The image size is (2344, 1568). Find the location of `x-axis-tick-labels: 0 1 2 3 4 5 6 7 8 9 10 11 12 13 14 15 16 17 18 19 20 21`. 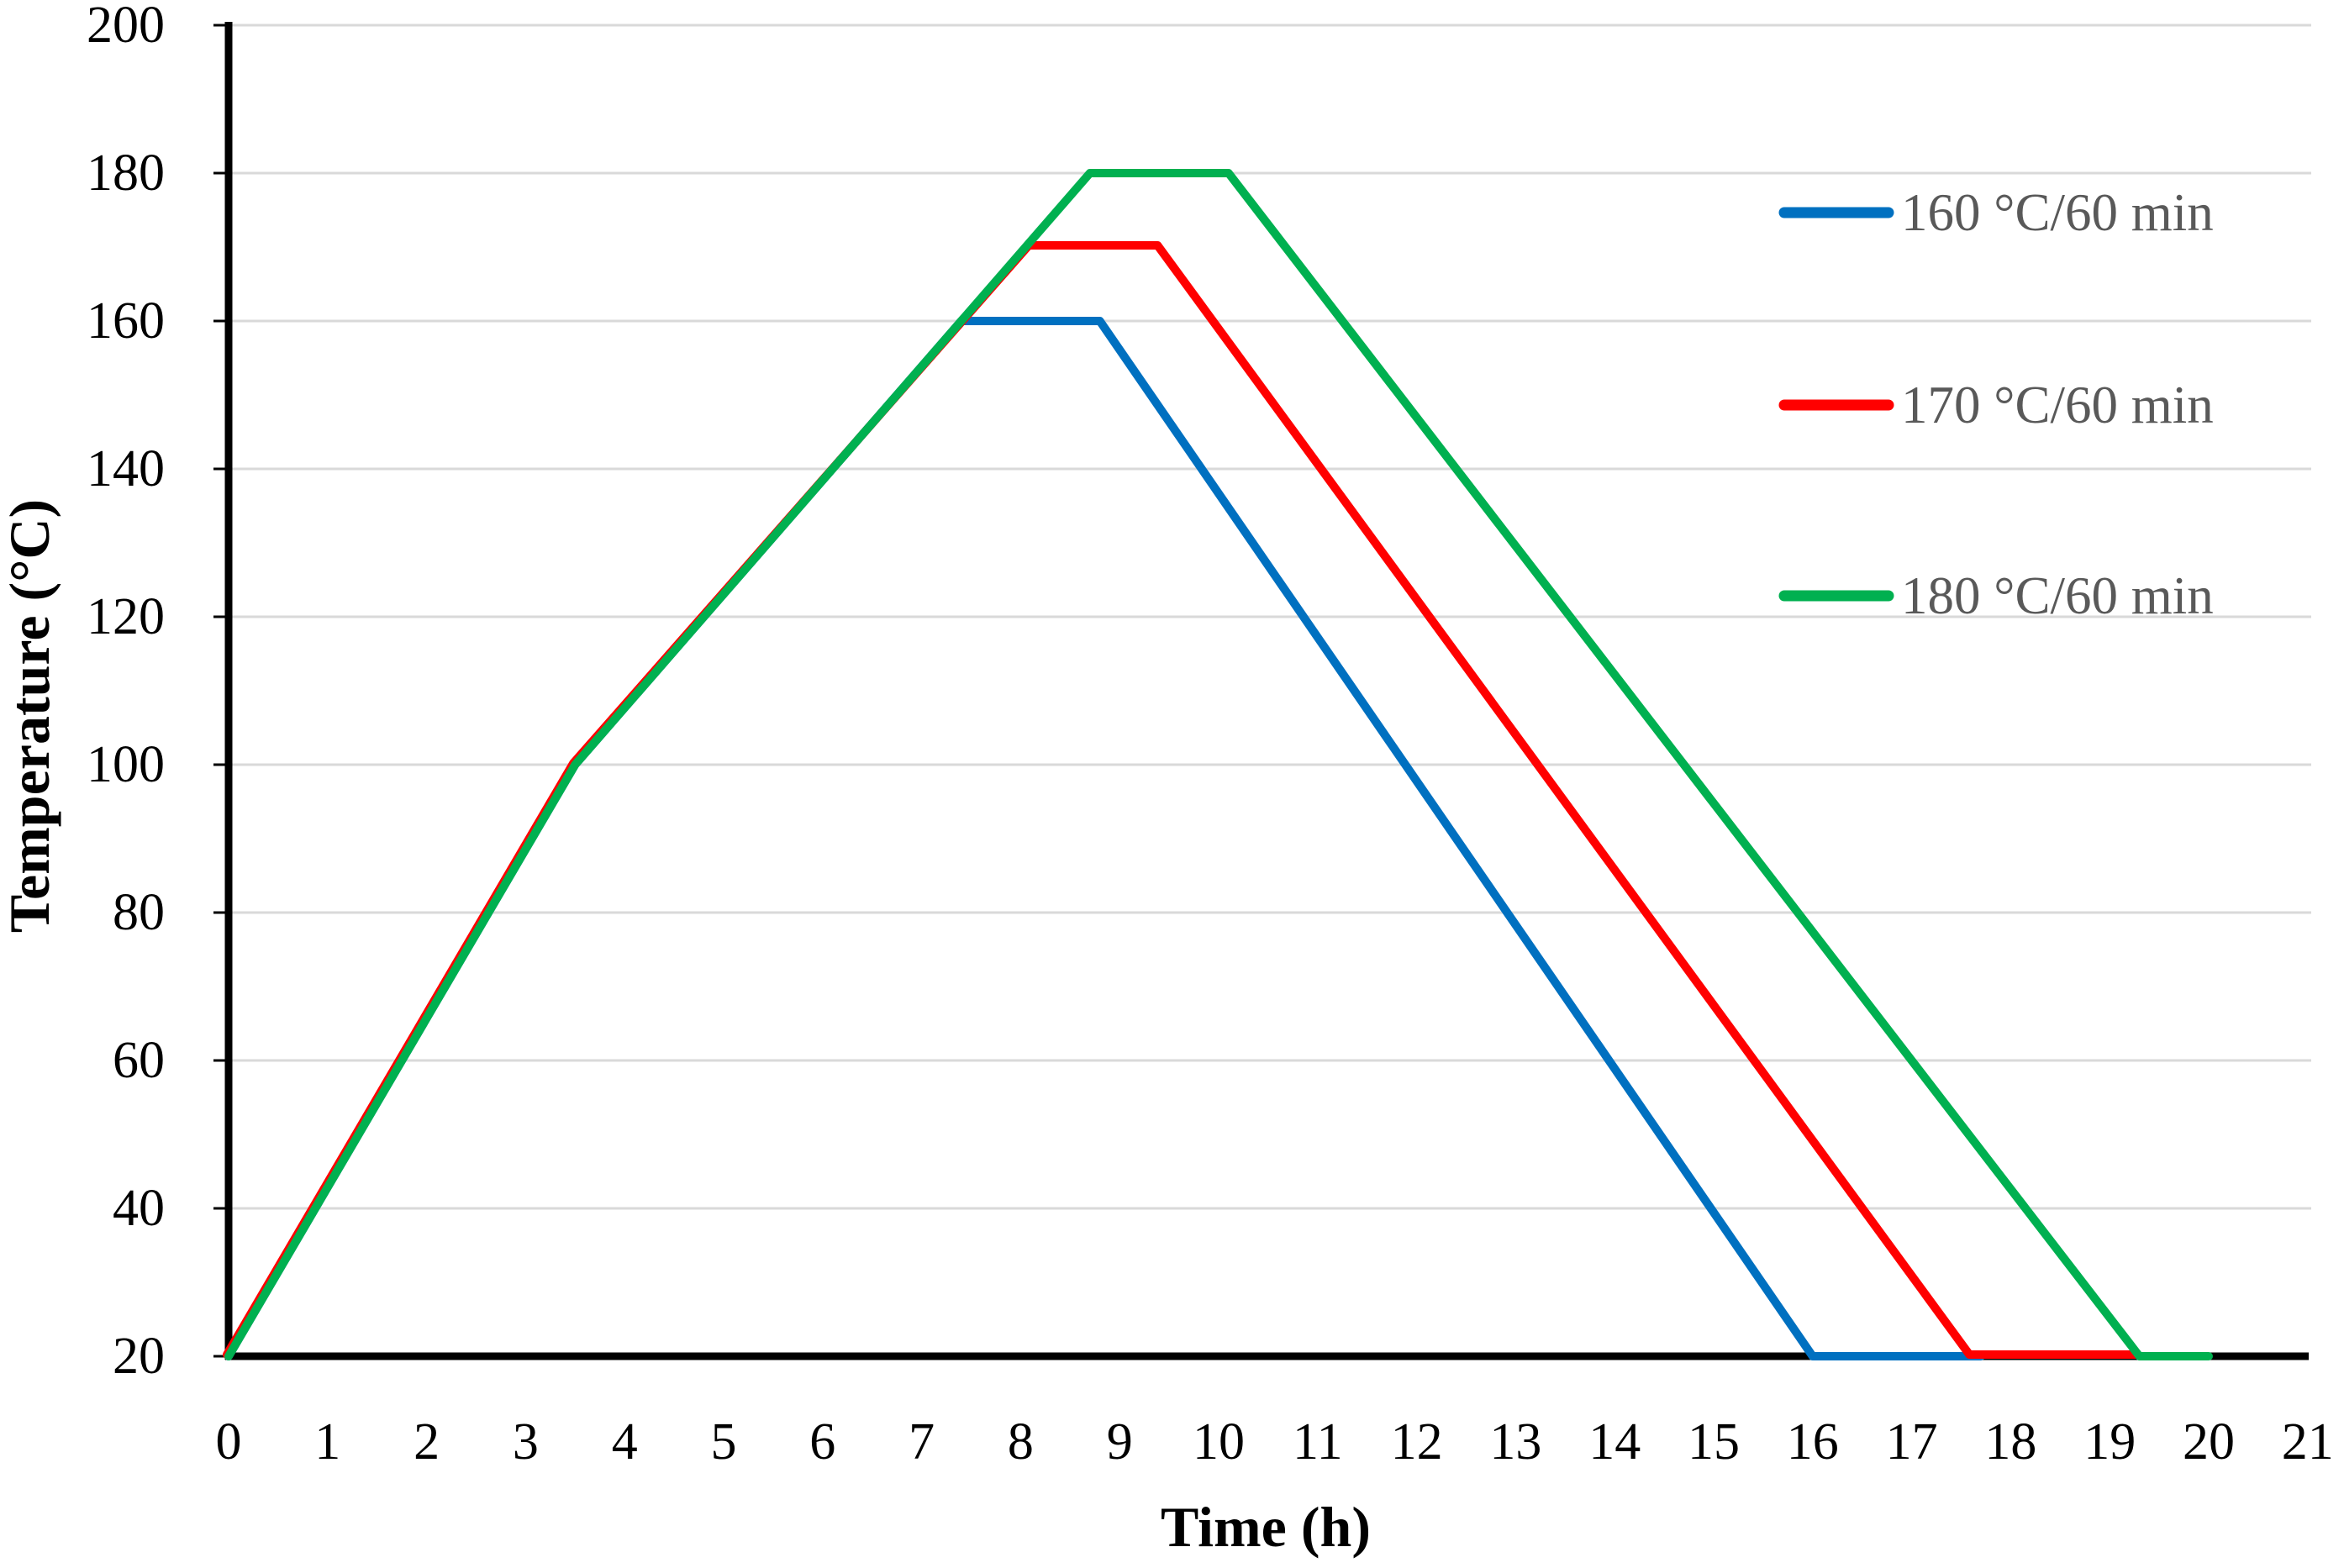

x-axis-tick-labels: 0 1 2 3 4 5 6 7 8 9 10 11 12 13 14 15 16 17 18 19 20 21 is located at coordinates (1275, 1442).